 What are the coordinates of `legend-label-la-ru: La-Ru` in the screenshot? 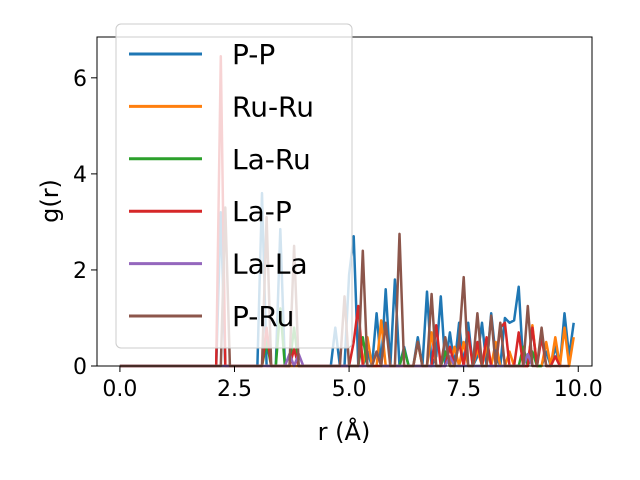 It's located at (271, 159).